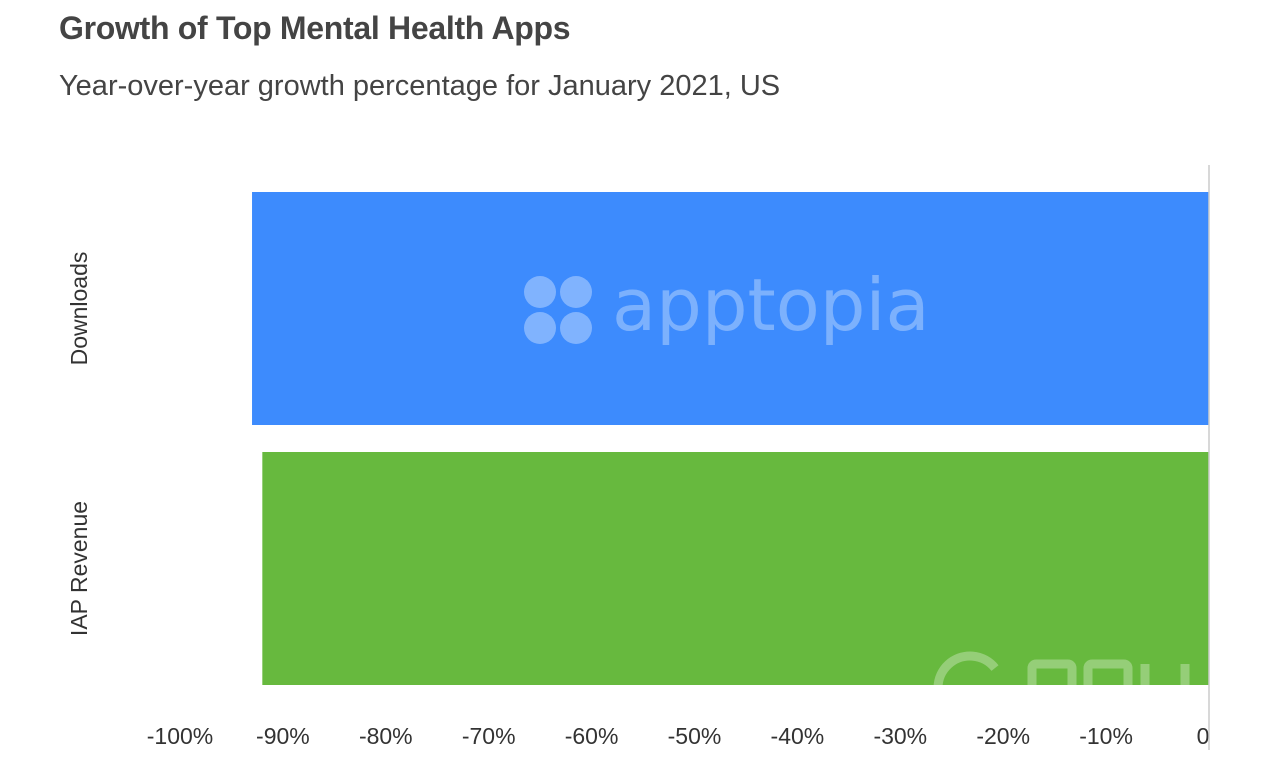 The height and width of the screenshot is (760, 1269). I want to click on x-tick-label: -10%, so click(1106, 736).